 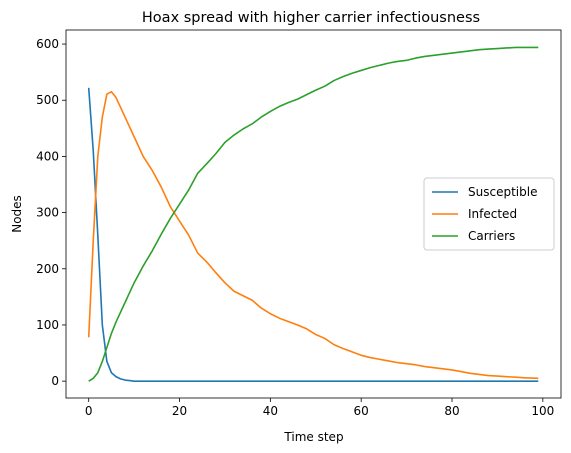 What do you see at coordinates (89, 411) in the screenshot?
I see `x-tick-label: 0` at bounding box center [89, 411].